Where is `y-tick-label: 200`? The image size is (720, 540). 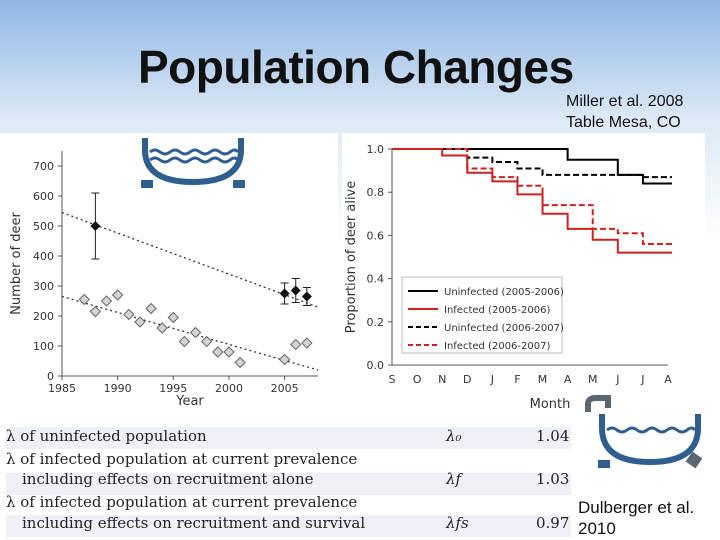 y-tick-label: 200 is located at coordinates (43, 316).